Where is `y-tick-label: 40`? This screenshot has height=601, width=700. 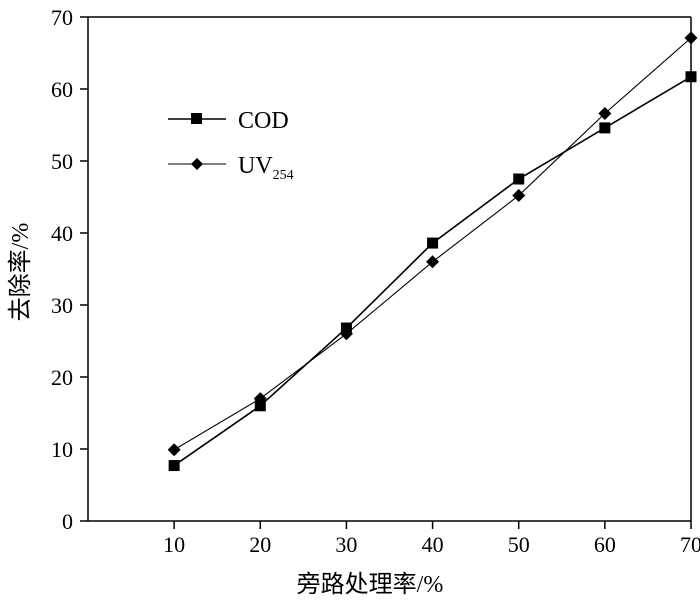 y-tick-label: 40 is located at coordinates (62, 233).